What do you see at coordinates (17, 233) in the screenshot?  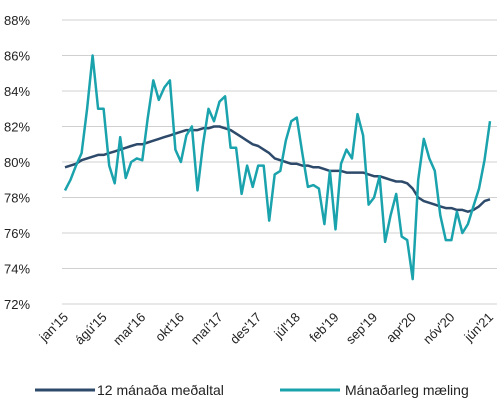 I see `y-tick-label: 76%` at bounding box center [17, 233].